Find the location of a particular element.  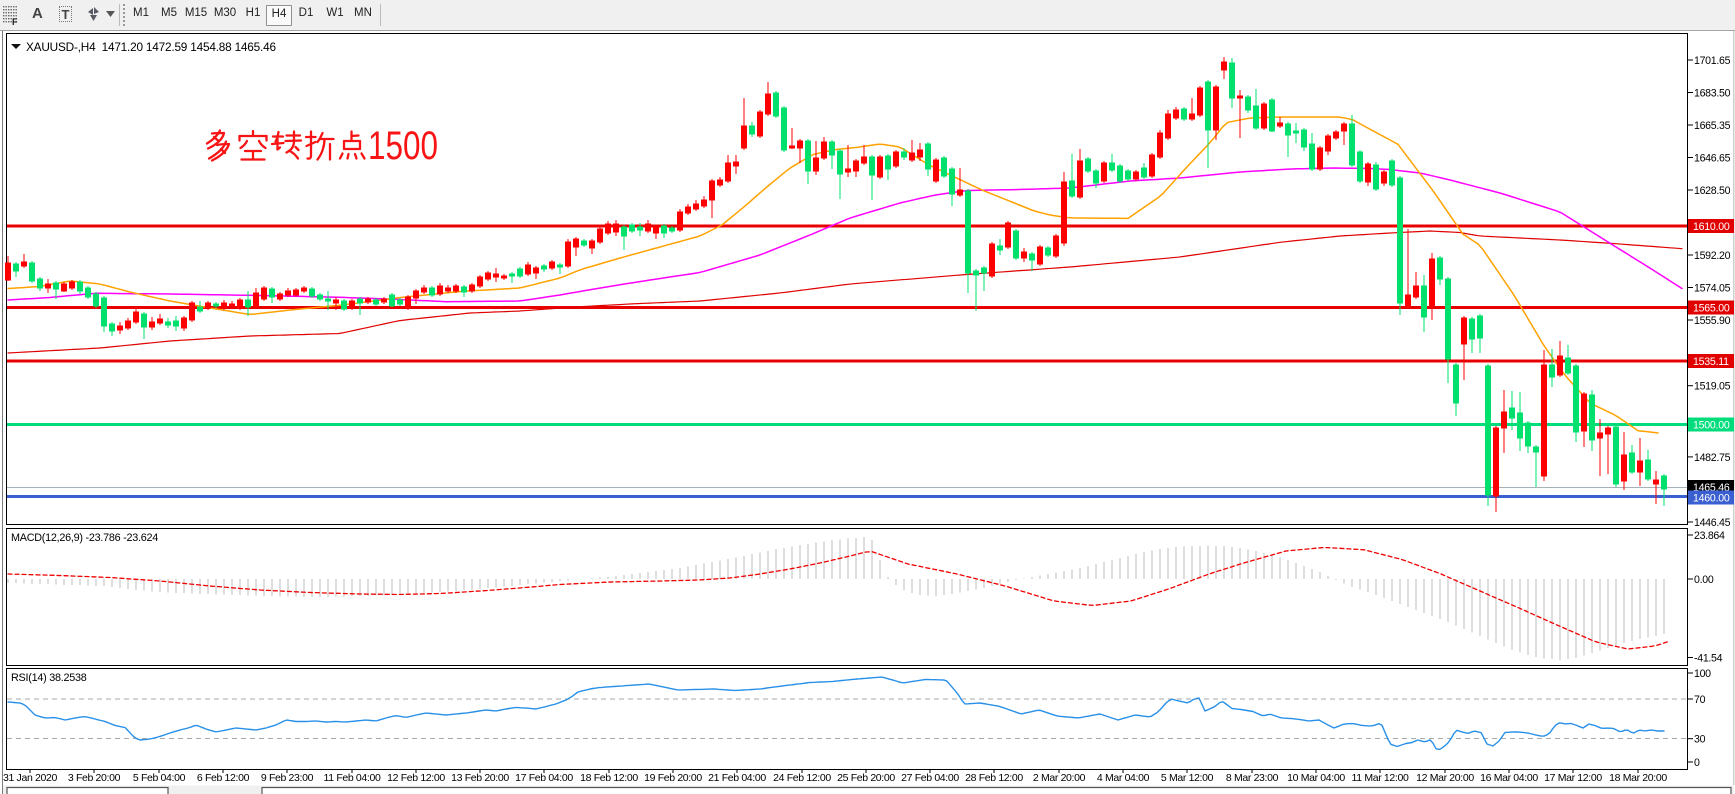

svg-text: 1535.11 is located at coordinates (1711, 362).